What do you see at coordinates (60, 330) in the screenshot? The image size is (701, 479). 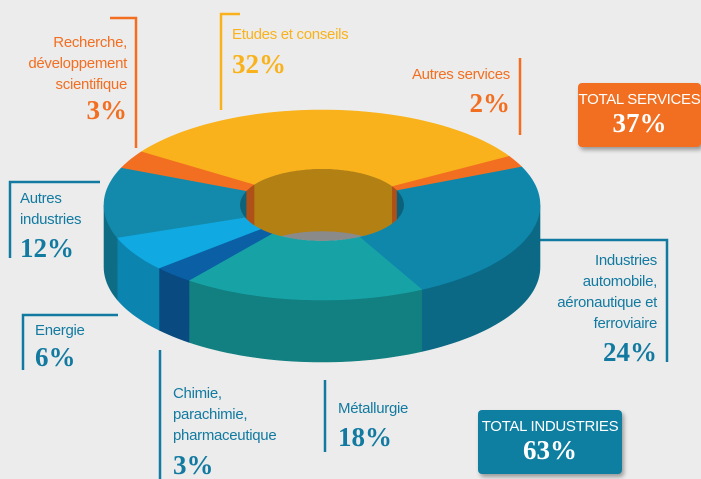 I see `category-label: Energie` at bounding box center [60, 330].